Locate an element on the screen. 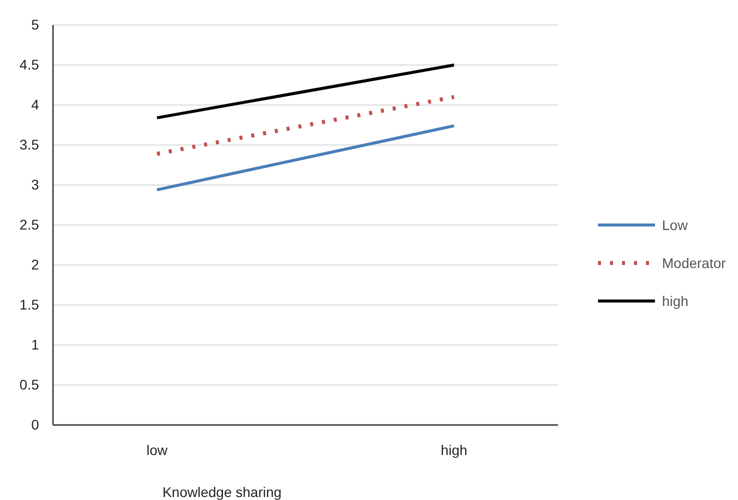 This screenshot has width=738, height=500. y-tick-label: 0.5 is located at coordinates (30, 384).